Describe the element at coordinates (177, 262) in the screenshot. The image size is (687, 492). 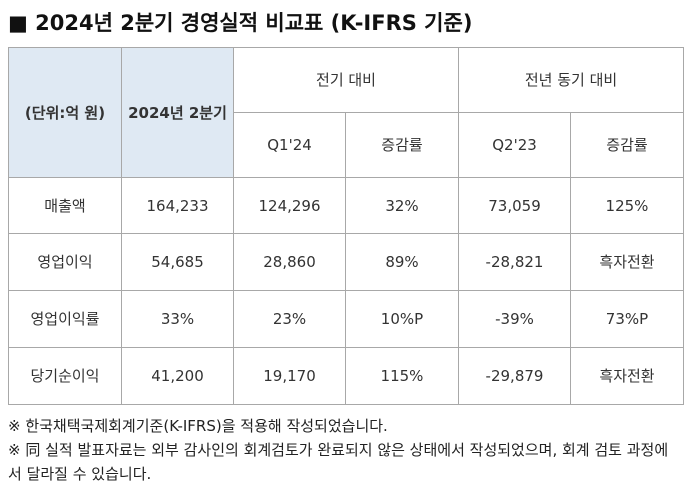
I see `current-value: 54,685` at that location.